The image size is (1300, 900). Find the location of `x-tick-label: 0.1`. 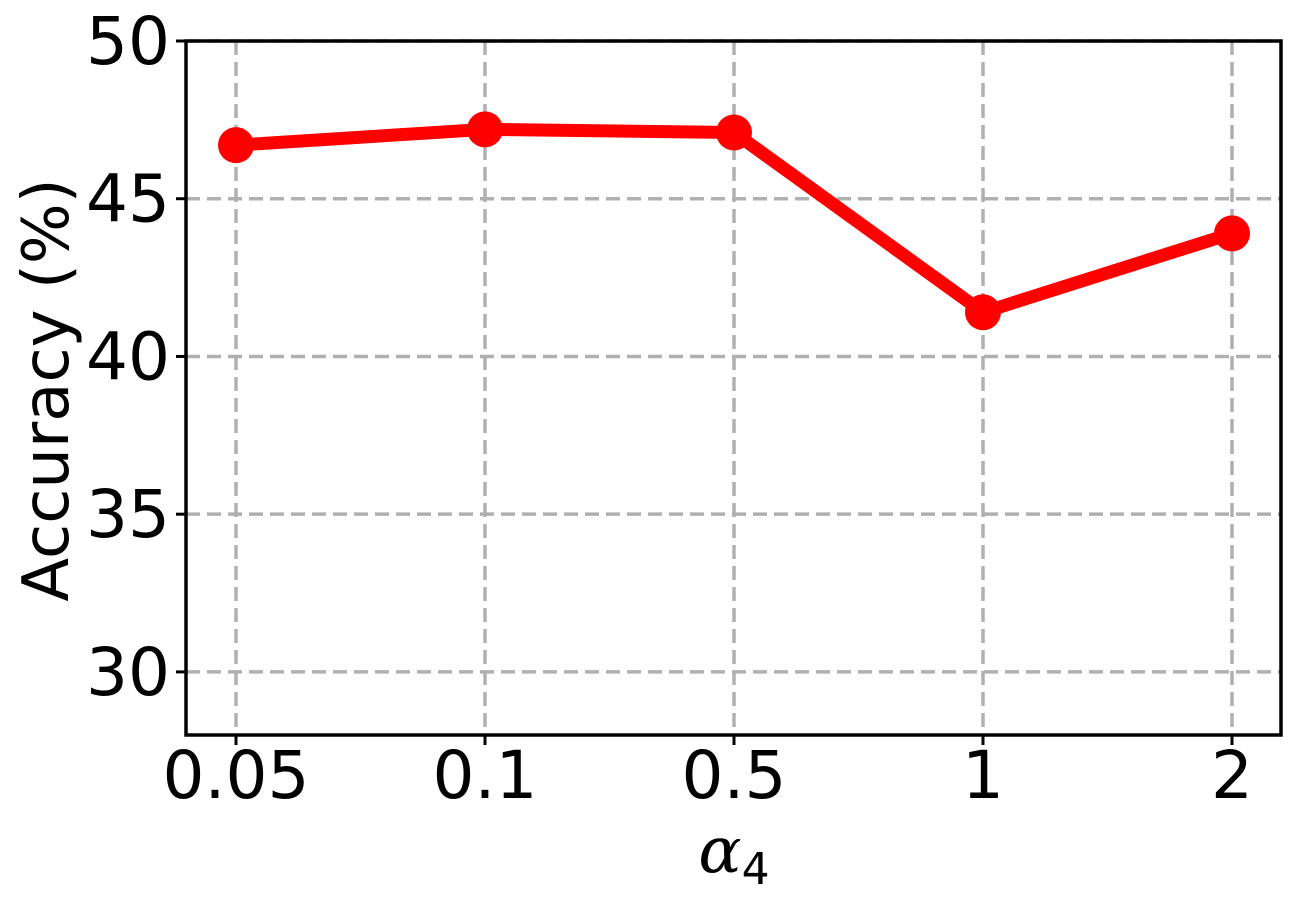

x-tick-label: 0.1 is located at coordinates (485, 775).